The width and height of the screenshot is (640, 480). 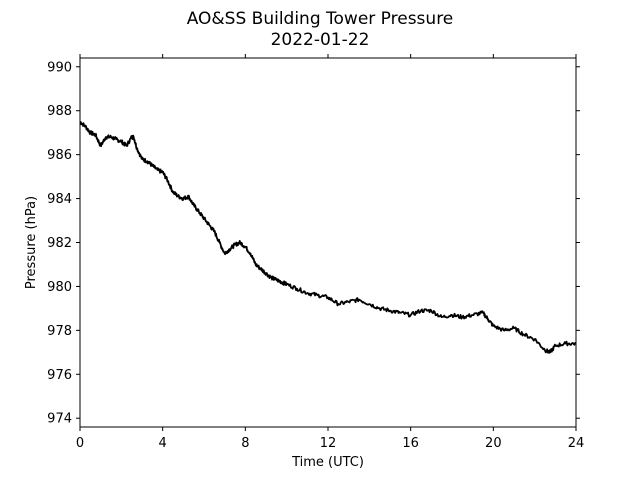 I want to click on y-tick-label: 984, so click(x=59, y=199).